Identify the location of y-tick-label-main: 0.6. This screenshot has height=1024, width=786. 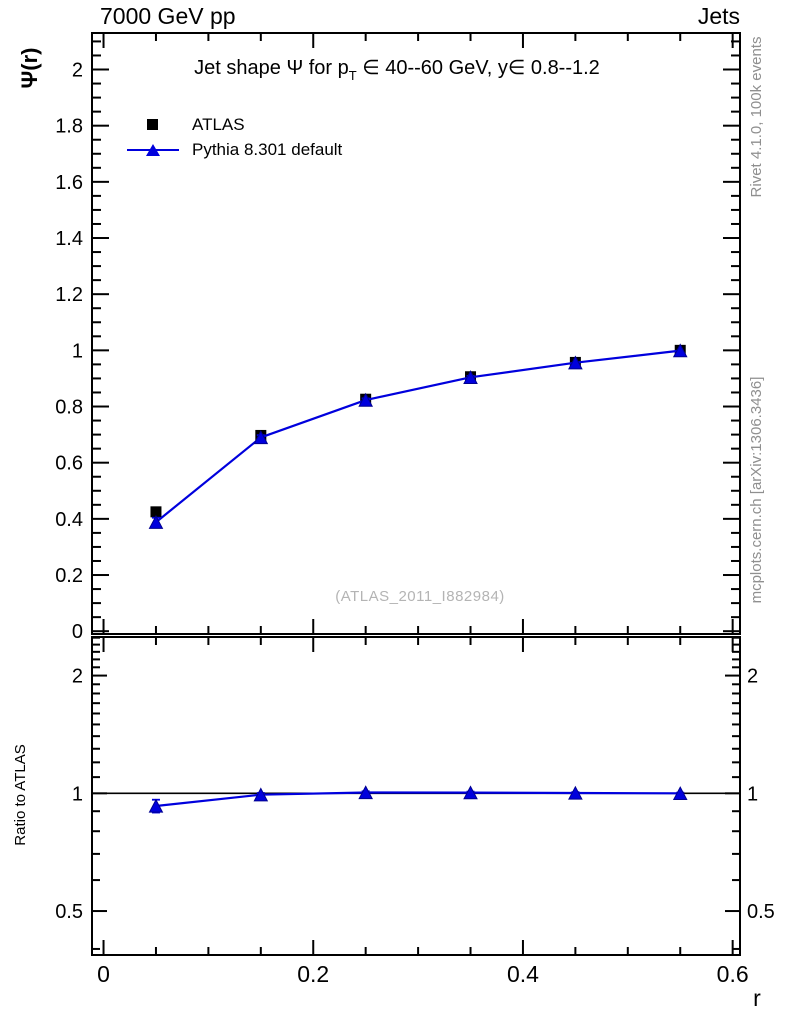
(69, 464).